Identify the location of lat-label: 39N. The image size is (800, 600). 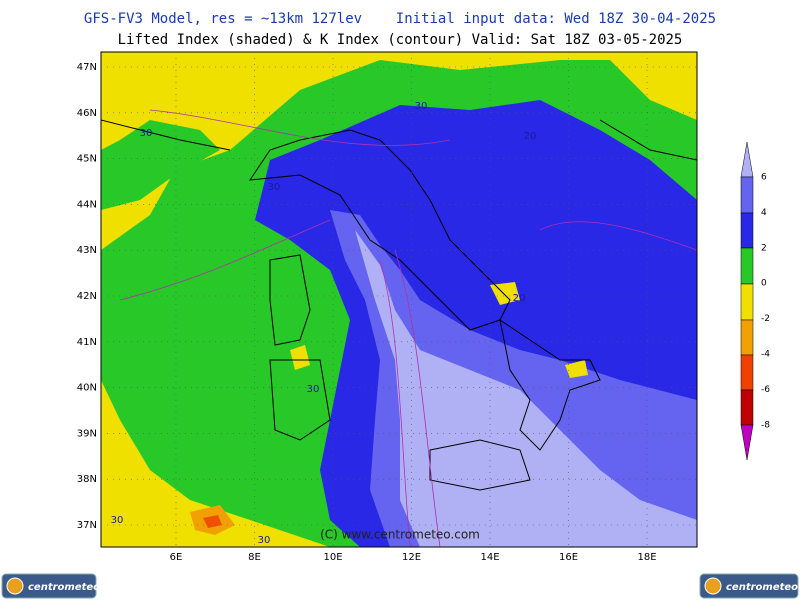
(87, 433).